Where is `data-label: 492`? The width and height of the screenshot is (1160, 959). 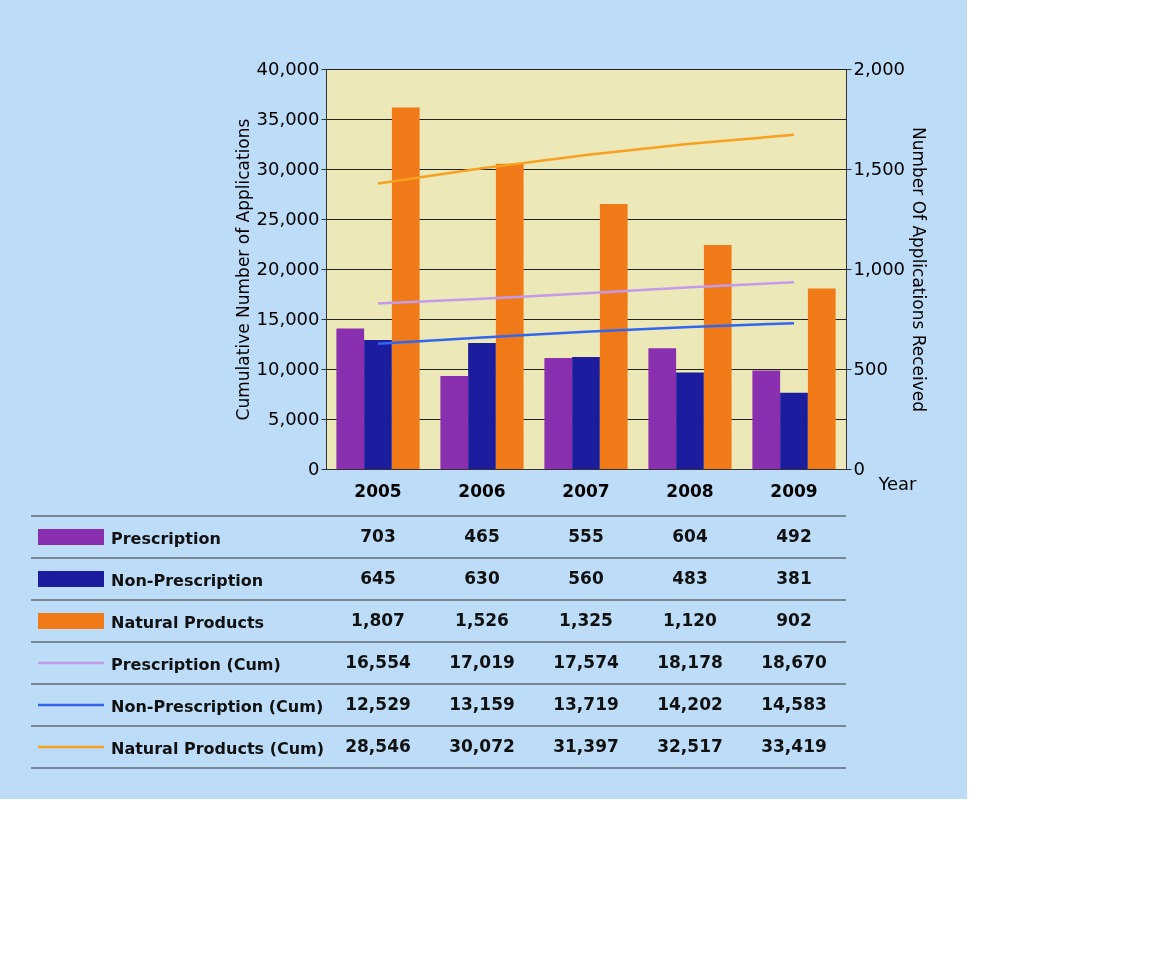
data-label: 492 is located at coordinates (794, 536).